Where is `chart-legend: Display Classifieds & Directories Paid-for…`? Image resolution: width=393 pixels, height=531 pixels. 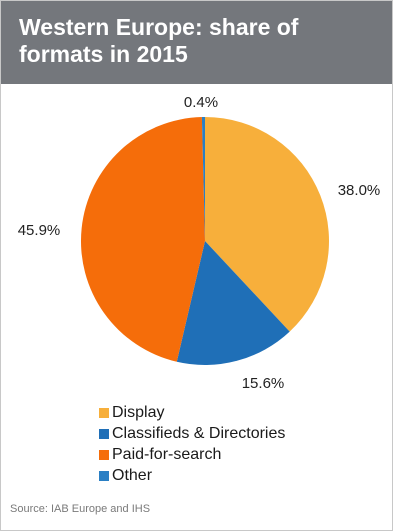 chart-legend: Display Classifieds & Directories Paid-for… is located at coordinates (192, 444).